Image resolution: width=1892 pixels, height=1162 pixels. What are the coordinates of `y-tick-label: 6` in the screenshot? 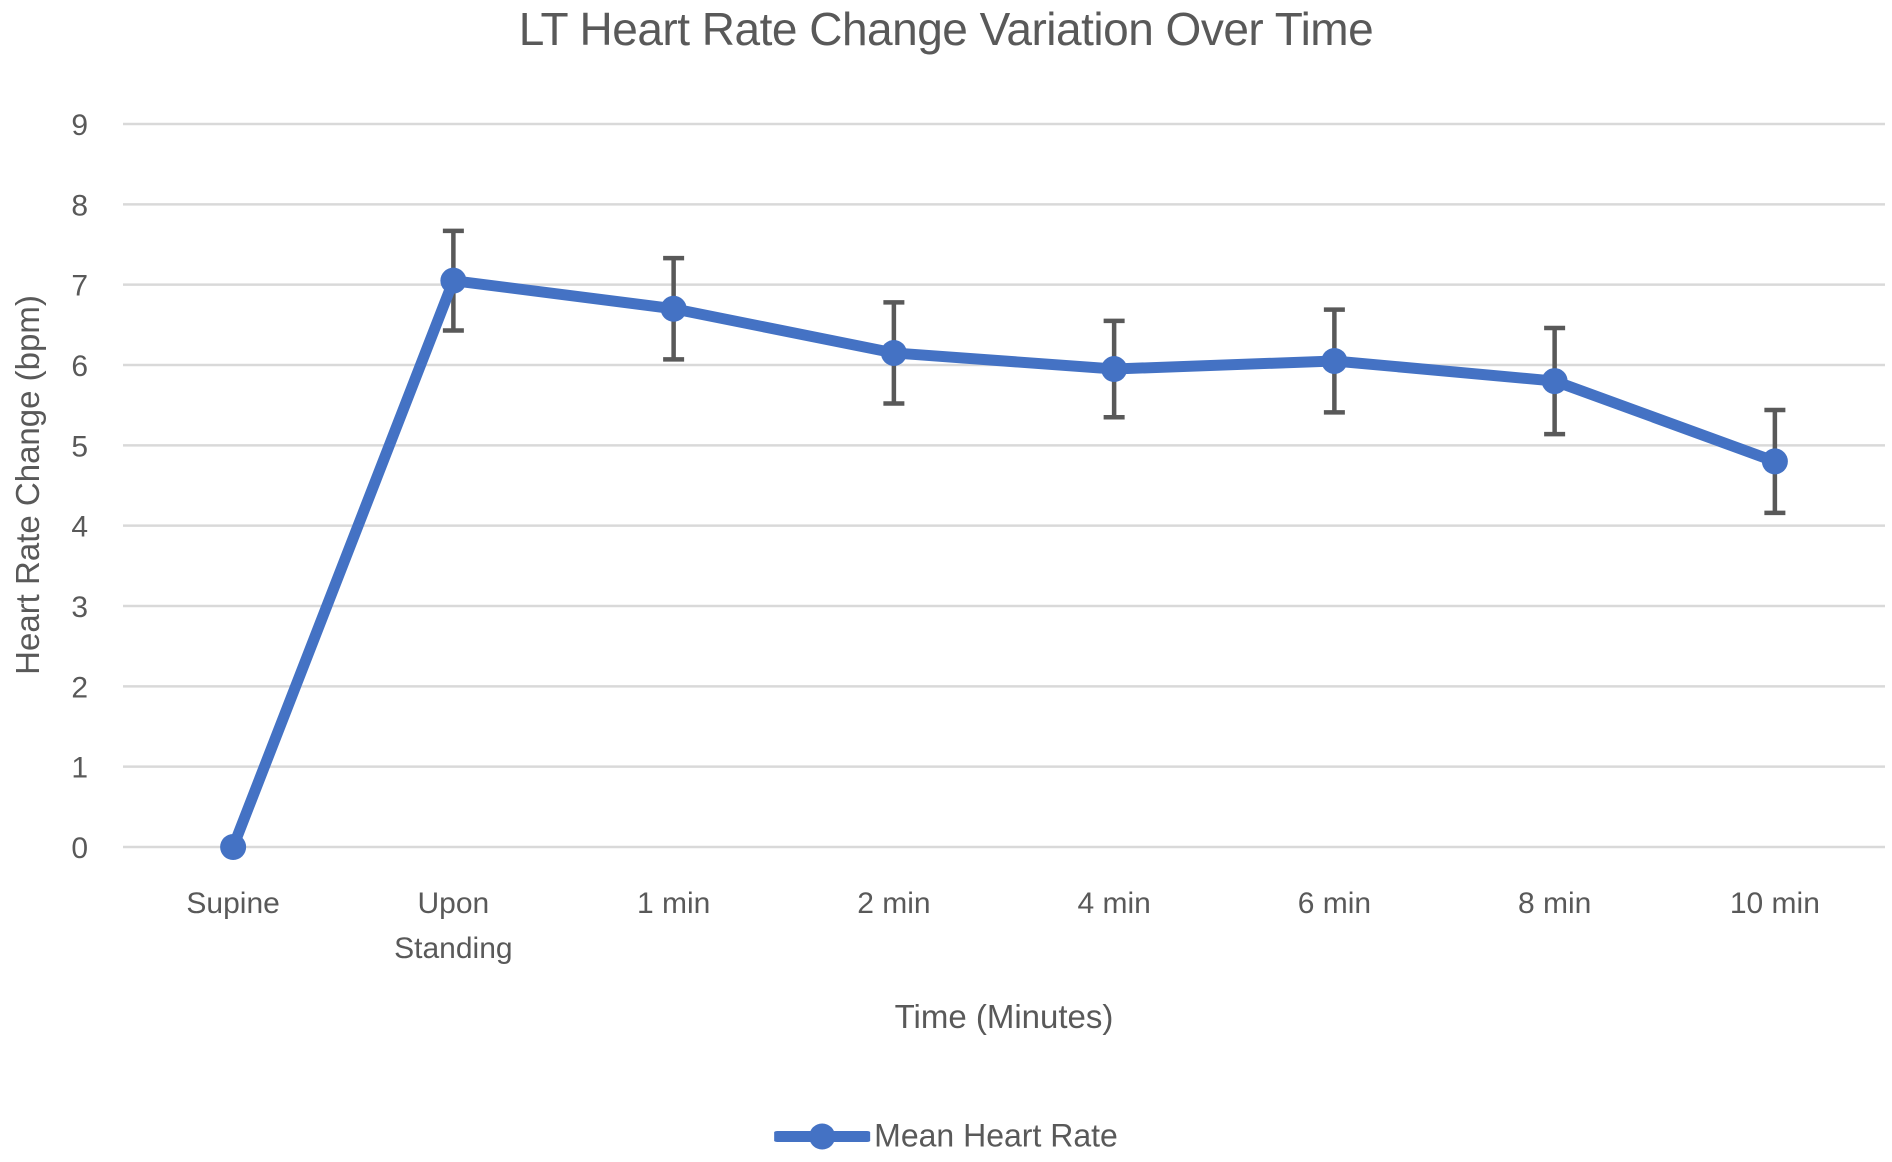 It's located at (79, 366).